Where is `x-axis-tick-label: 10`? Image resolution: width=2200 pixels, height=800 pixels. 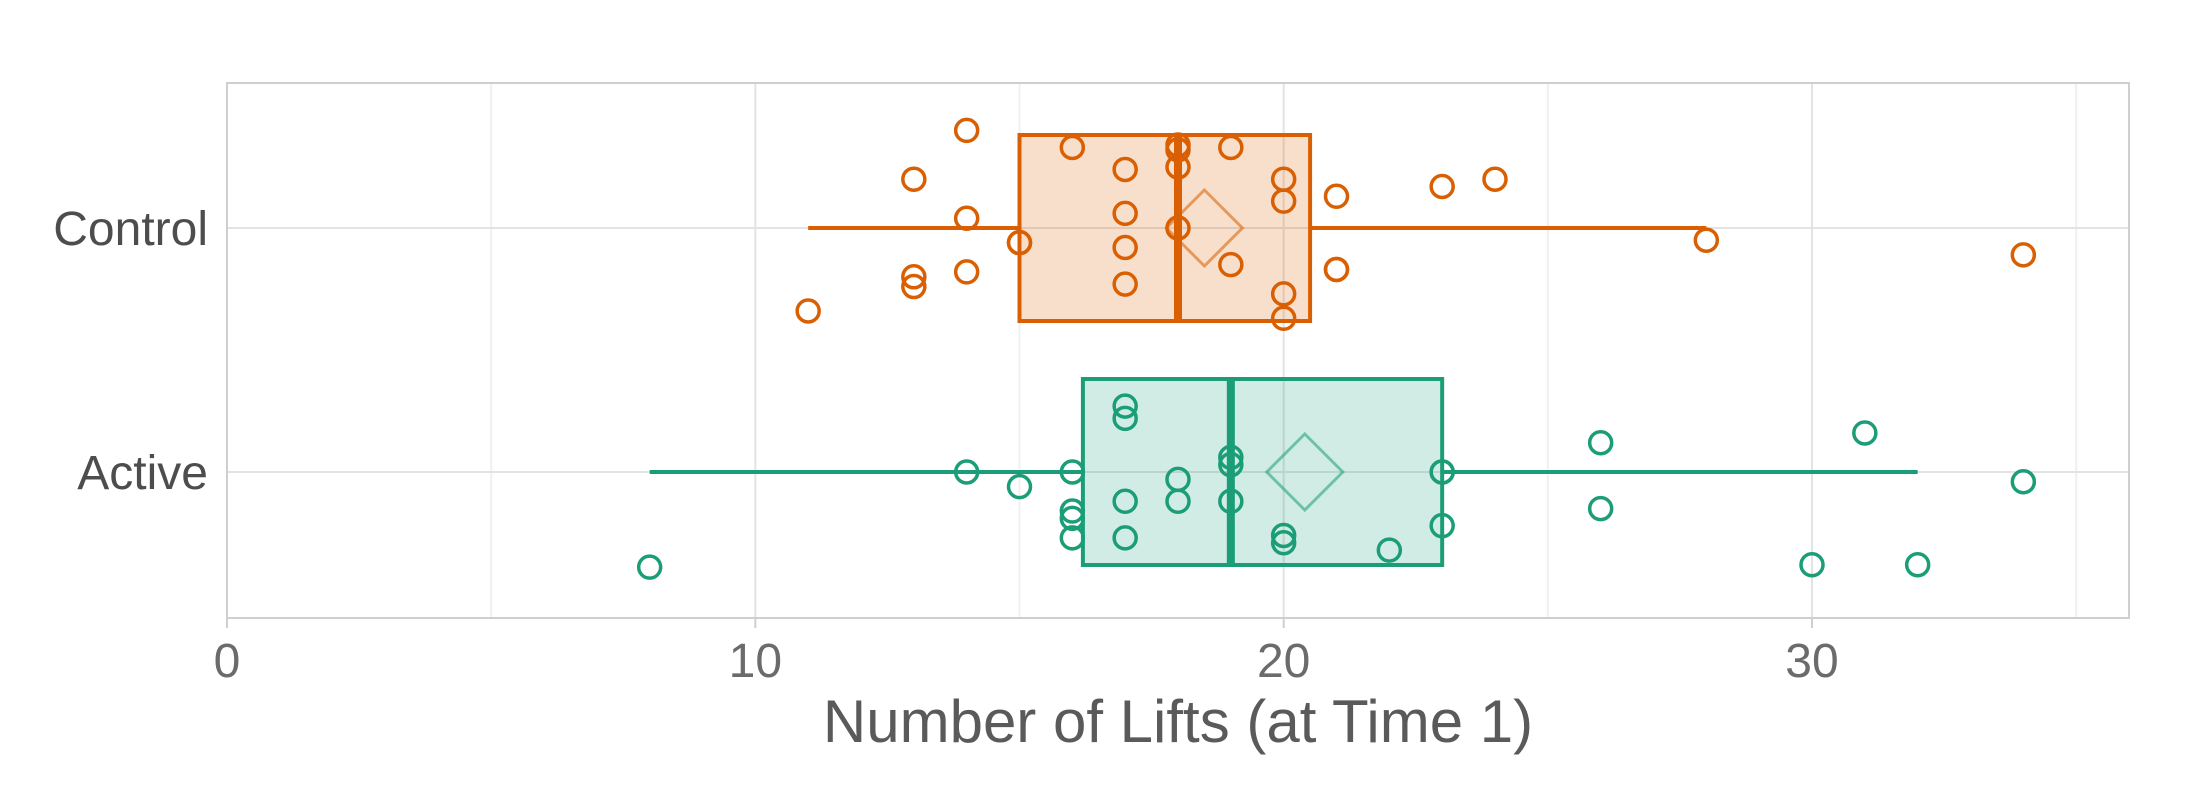
x-axis-tick-label: 10 is located at coordinates (755, 661).